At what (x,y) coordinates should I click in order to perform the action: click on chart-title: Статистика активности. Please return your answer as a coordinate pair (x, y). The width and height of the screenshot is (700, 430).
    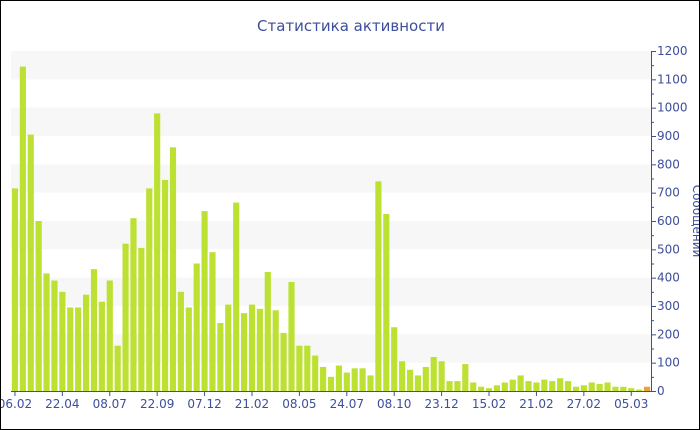
    Looking at the image, I should click on (351, 26).